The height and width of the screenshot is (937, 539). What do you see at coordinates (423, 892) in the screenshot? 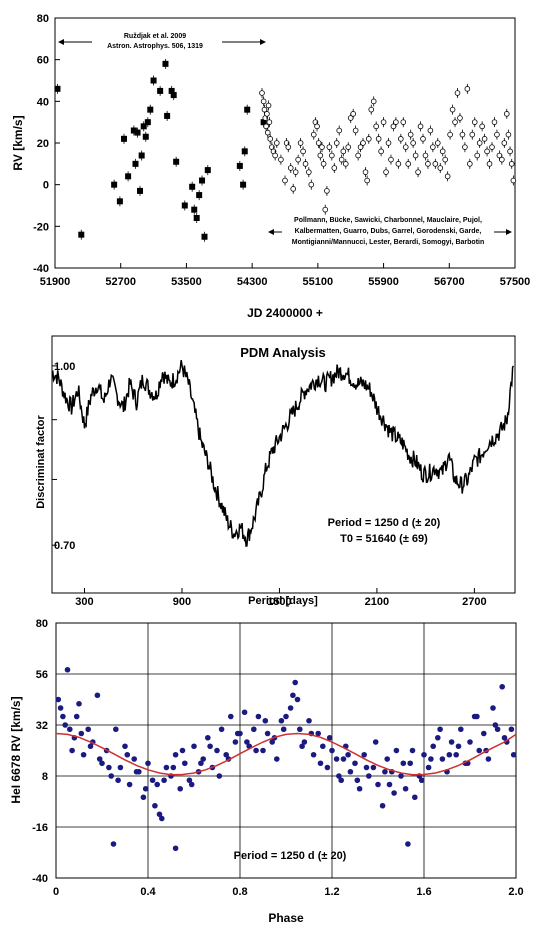
I see `x-tick-label: 1.6` at bounding box center [423, 892].